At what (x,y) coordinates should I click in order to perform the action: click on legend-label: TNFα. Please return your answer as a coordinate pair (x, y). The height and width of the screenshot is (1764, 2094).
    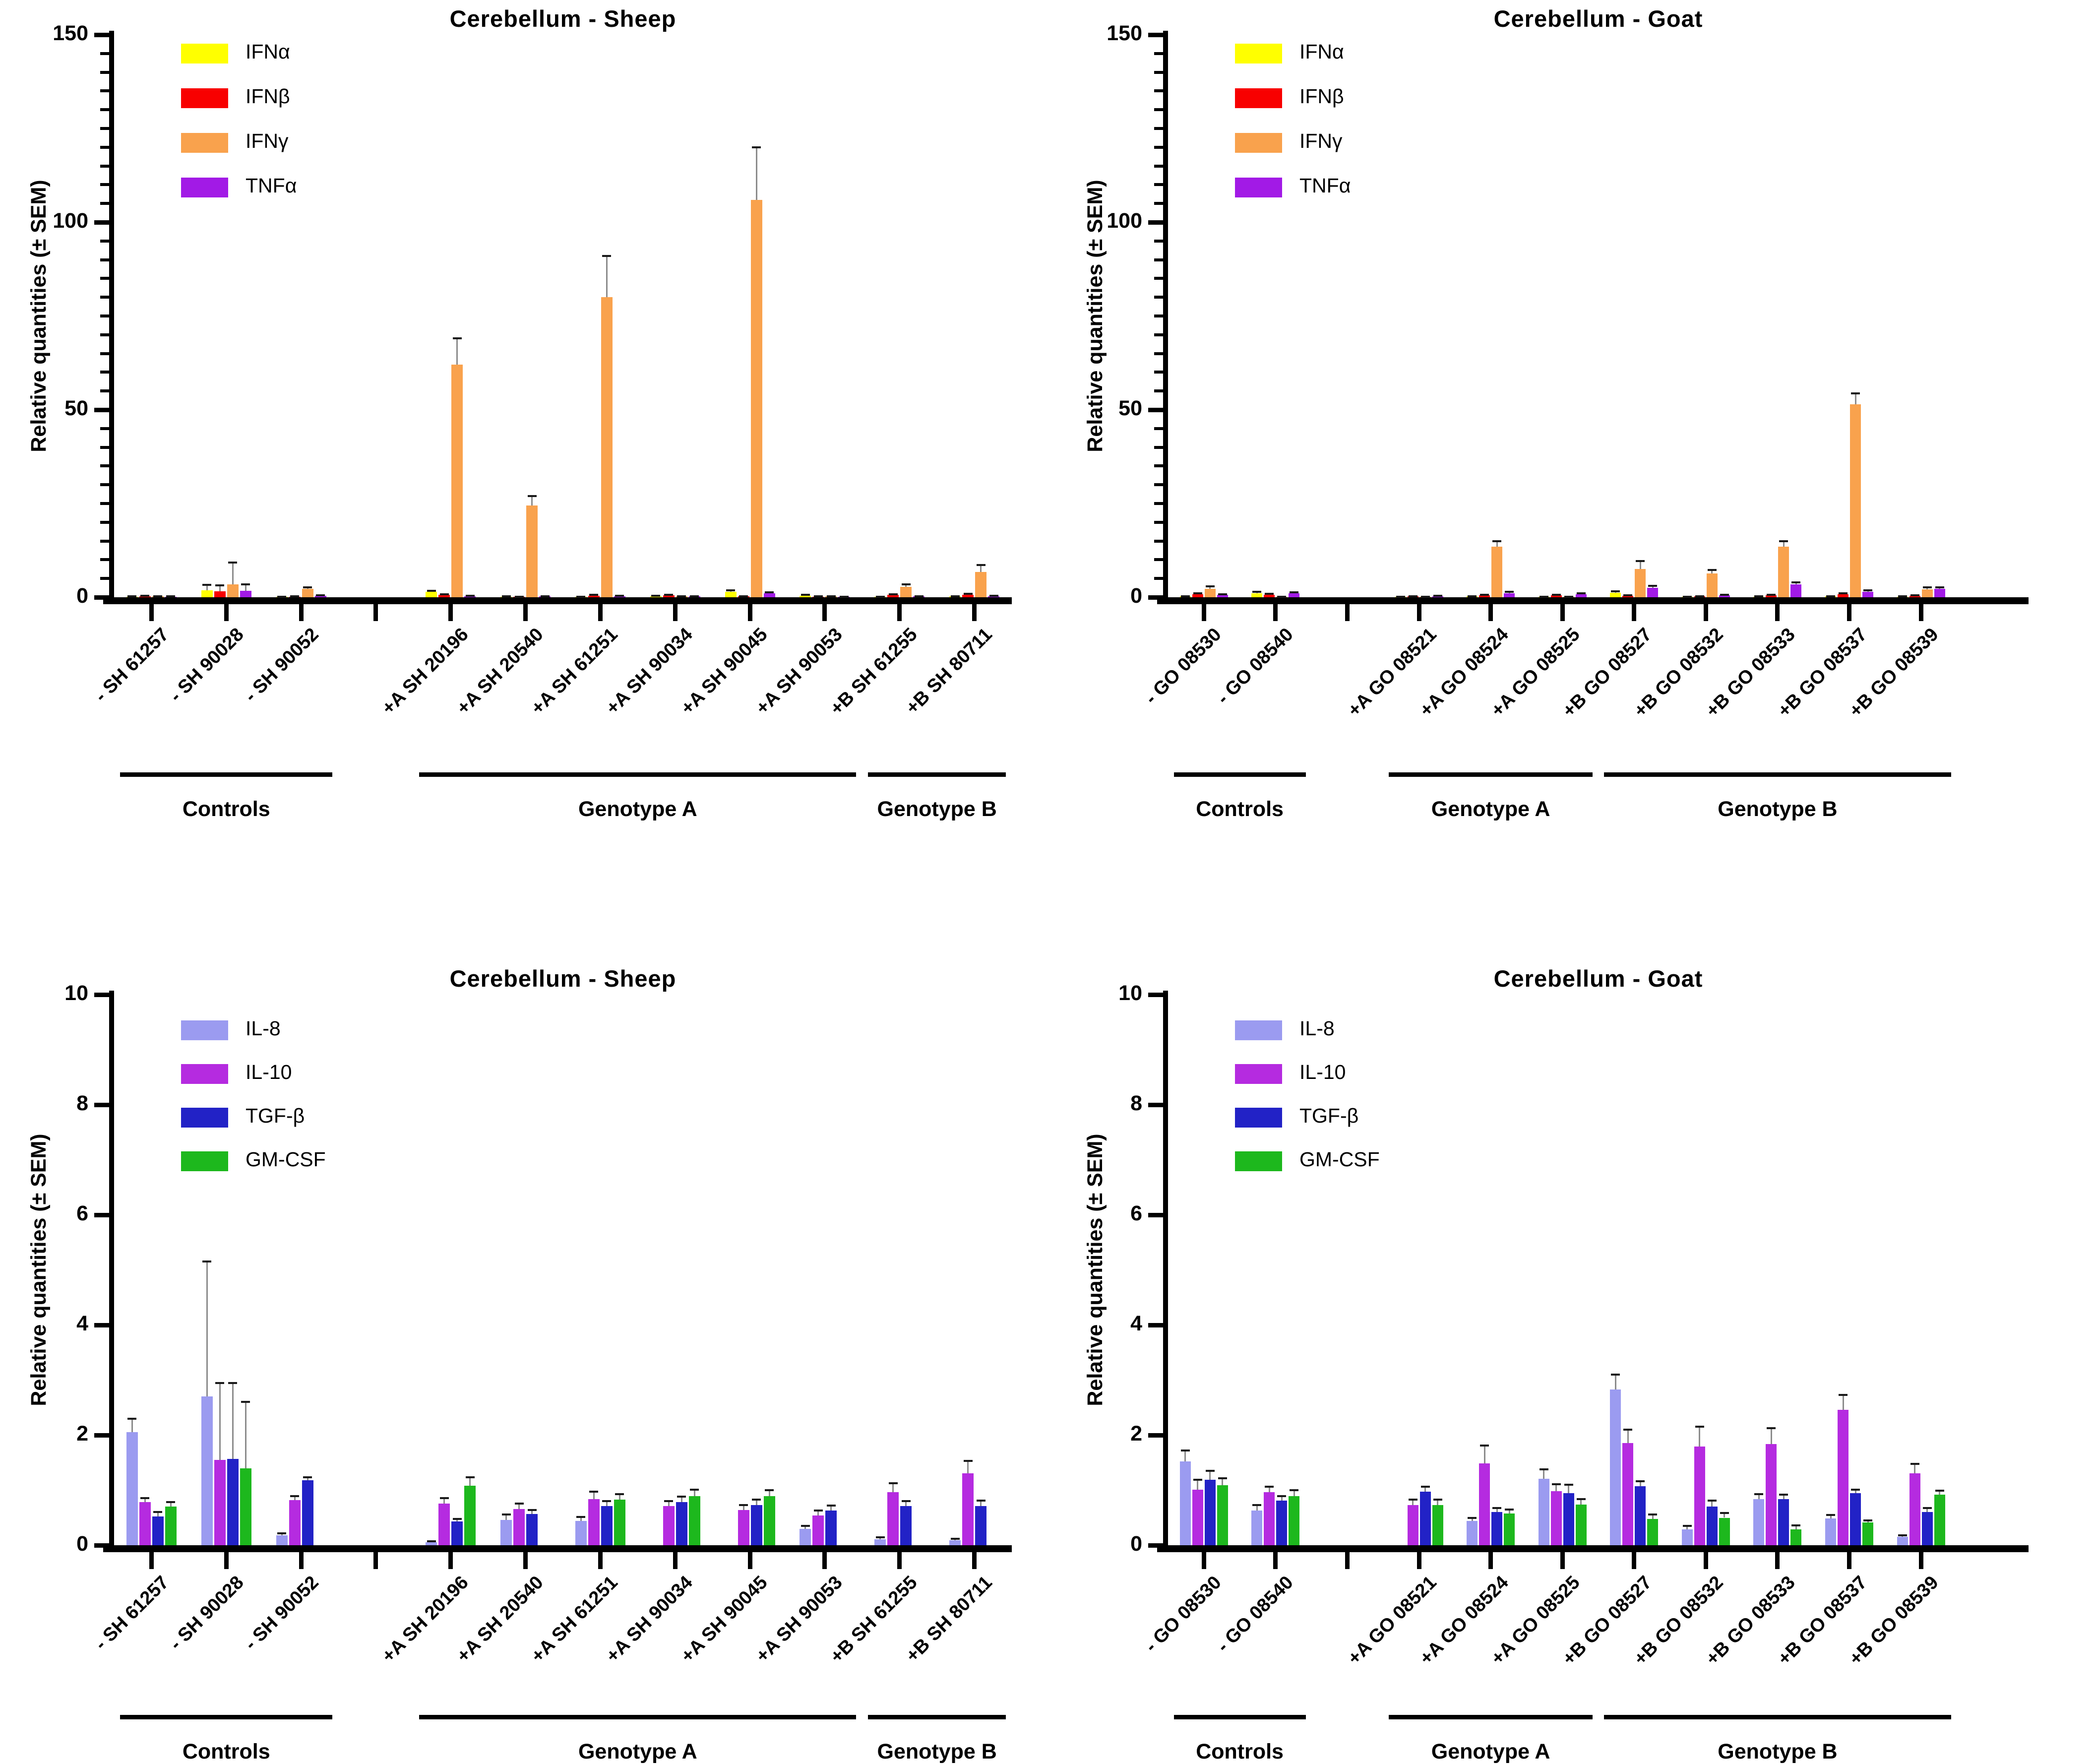
    Looking at the image, I should click on (271, 185).